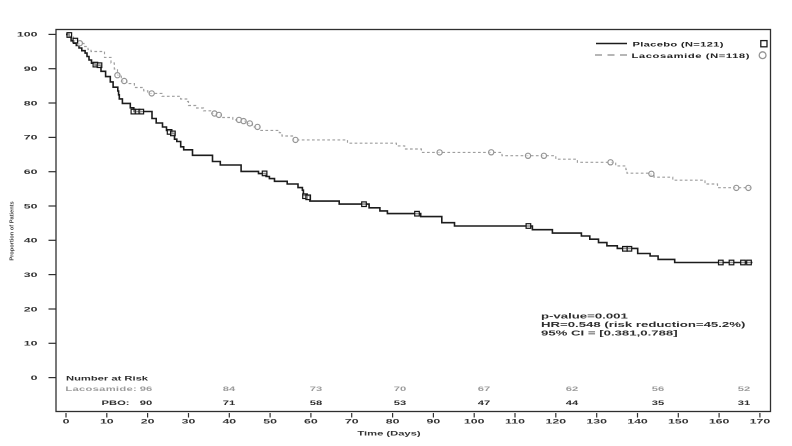  What do you see at coordinates (388, 433) in the screenshot?
I see `svg-text: Time (Days)` at bounding box center [388, 433].